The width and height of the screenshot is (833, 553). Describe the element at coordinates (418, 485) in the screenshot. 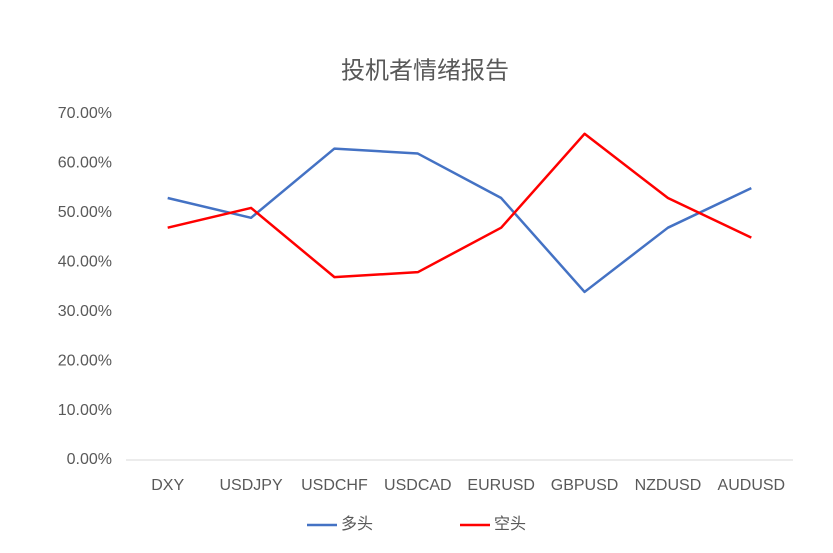

I see `x-tick-label: USDCAD` at that location.